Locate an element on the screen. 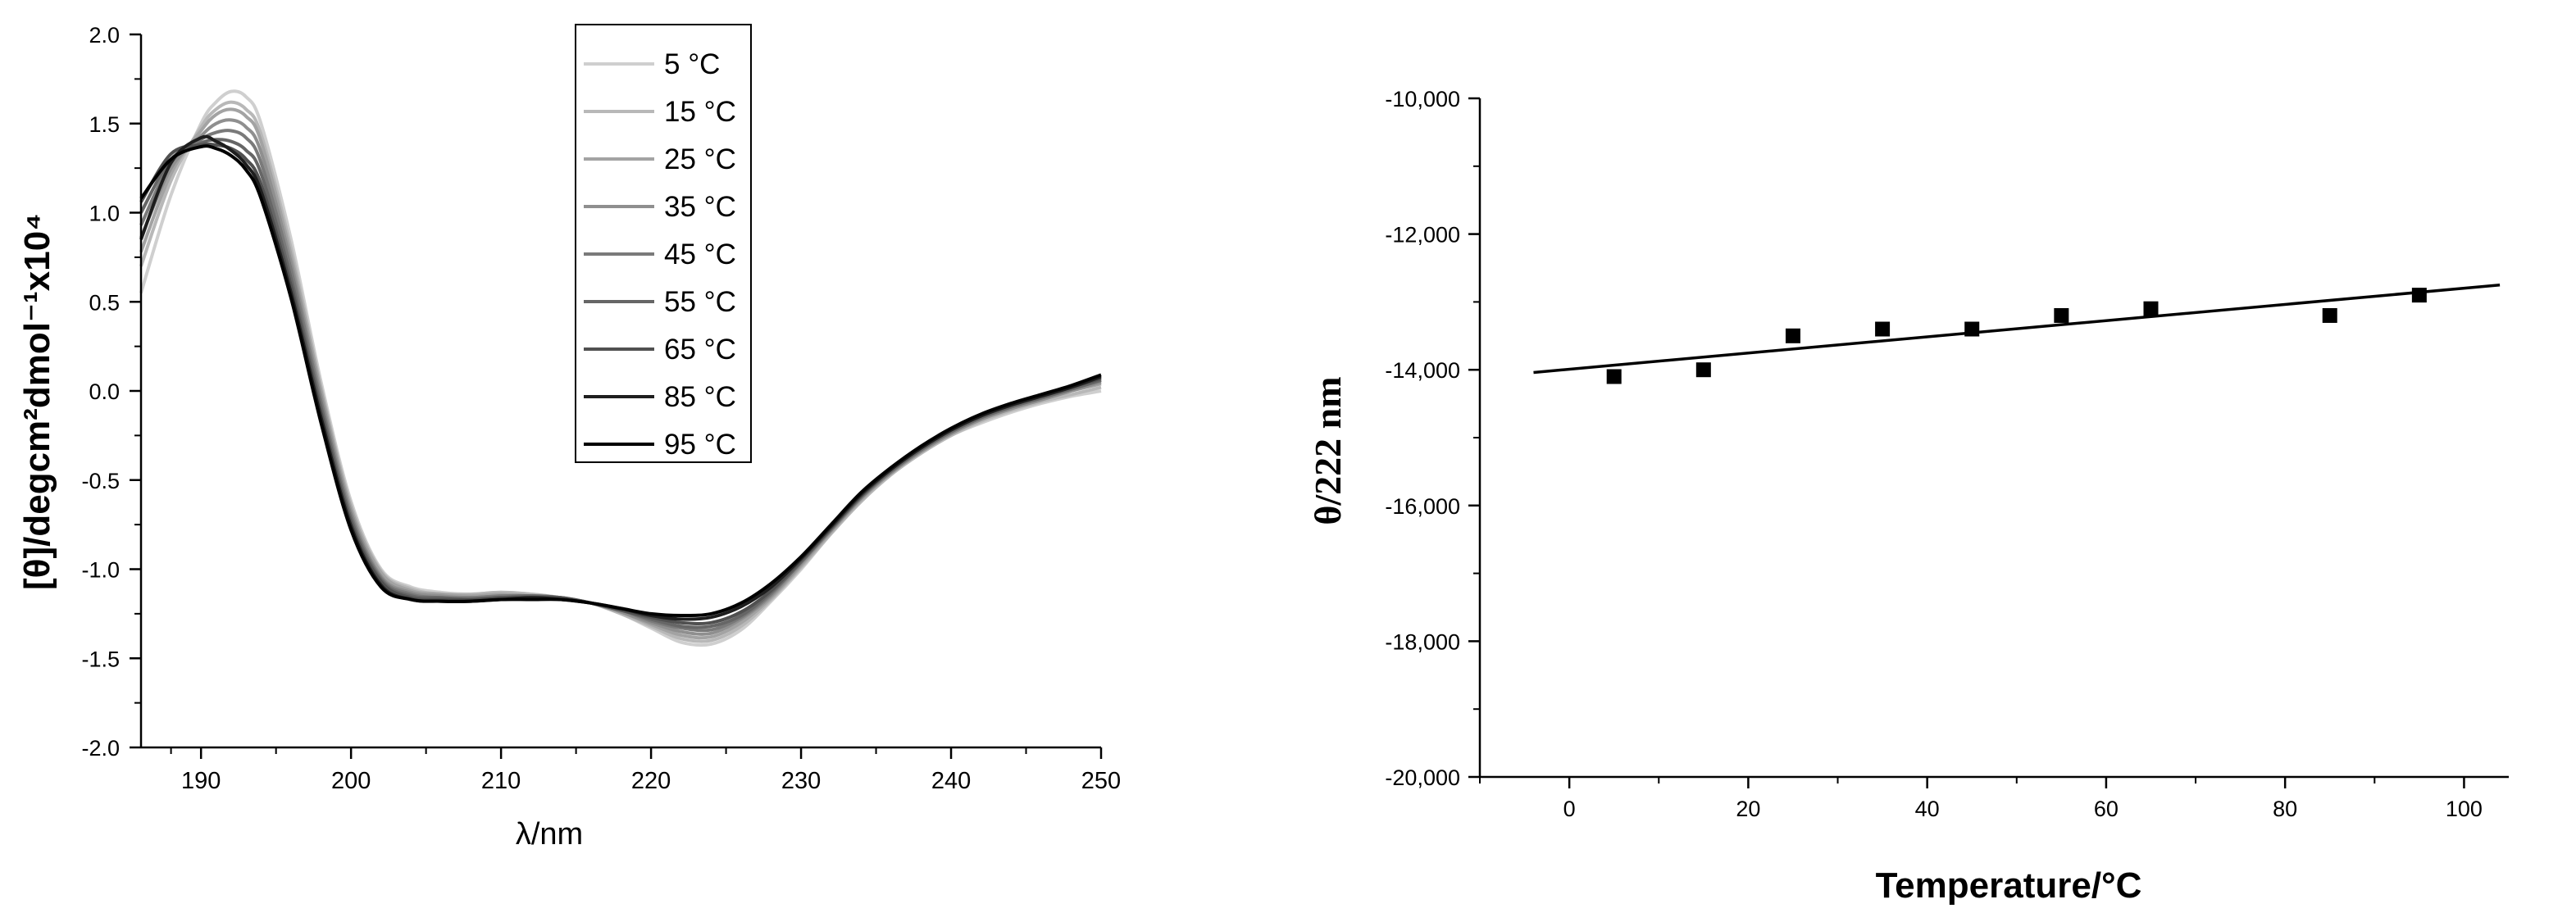 The image size is (2576, 922). cd-legend-label: 35 °C is located at coordinates (700, 207).